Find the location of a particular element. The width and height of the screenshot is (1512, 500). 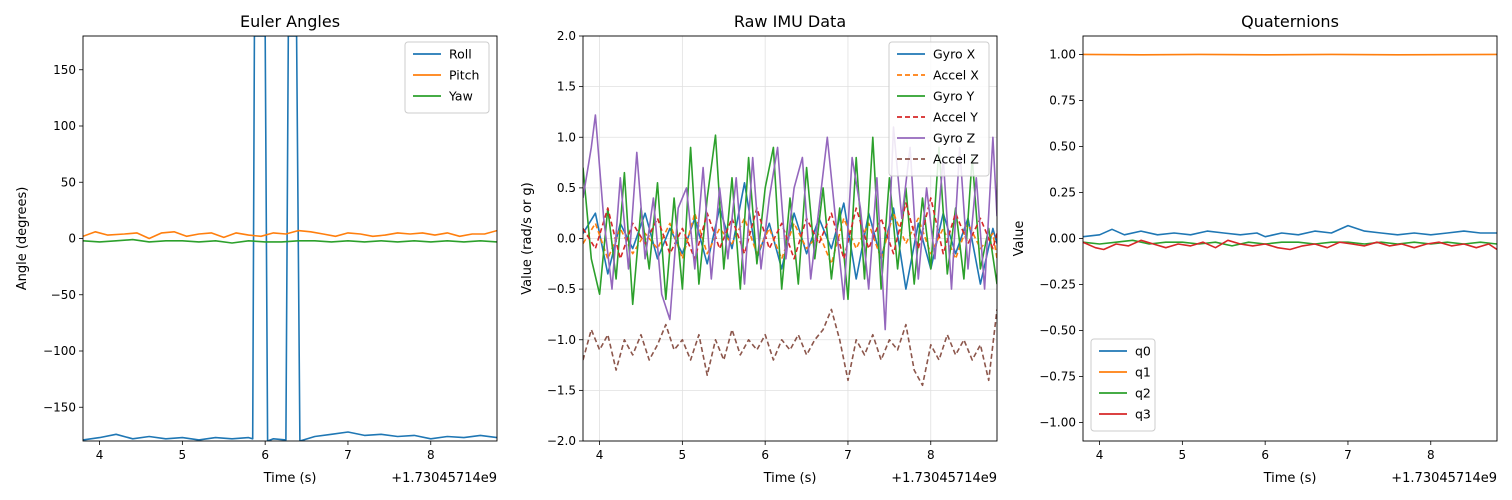

y-tick-label: 100 is located at coordinates (64, 126).